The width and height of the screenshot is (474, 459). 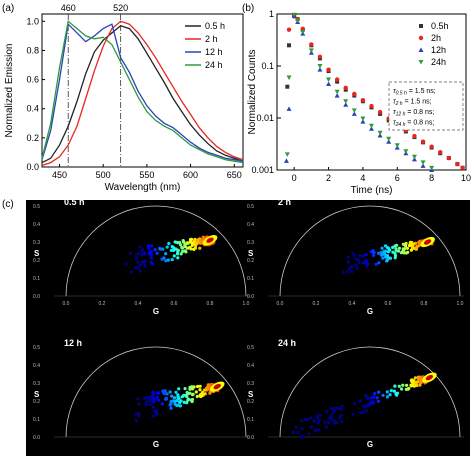 I want to click on universal-circle, so click(x=156, y=251).